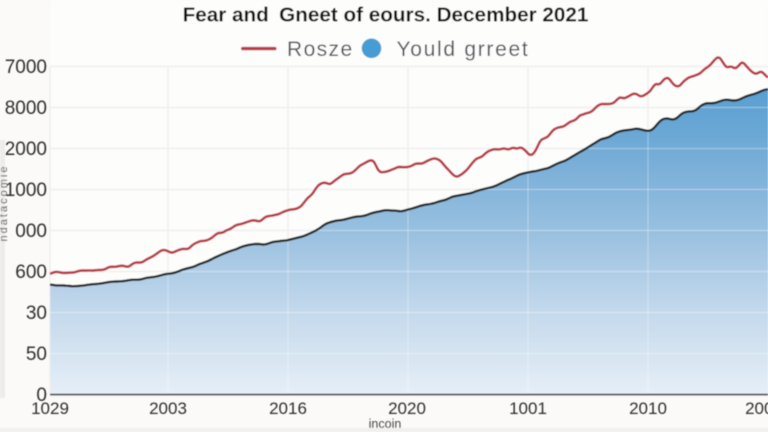 The image size is (768, 432). I want to click on svg-text: 2010, so click(648, 408).